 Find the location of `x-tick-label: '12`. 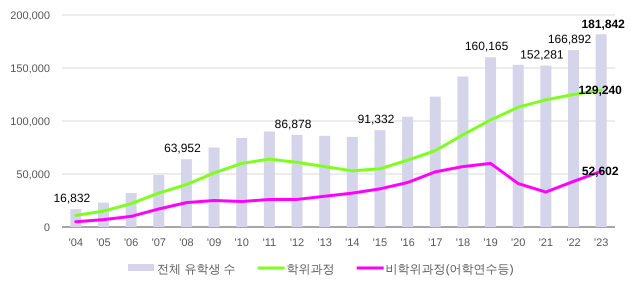

x-tick-label: '12 is located at coordinates (297, 243).